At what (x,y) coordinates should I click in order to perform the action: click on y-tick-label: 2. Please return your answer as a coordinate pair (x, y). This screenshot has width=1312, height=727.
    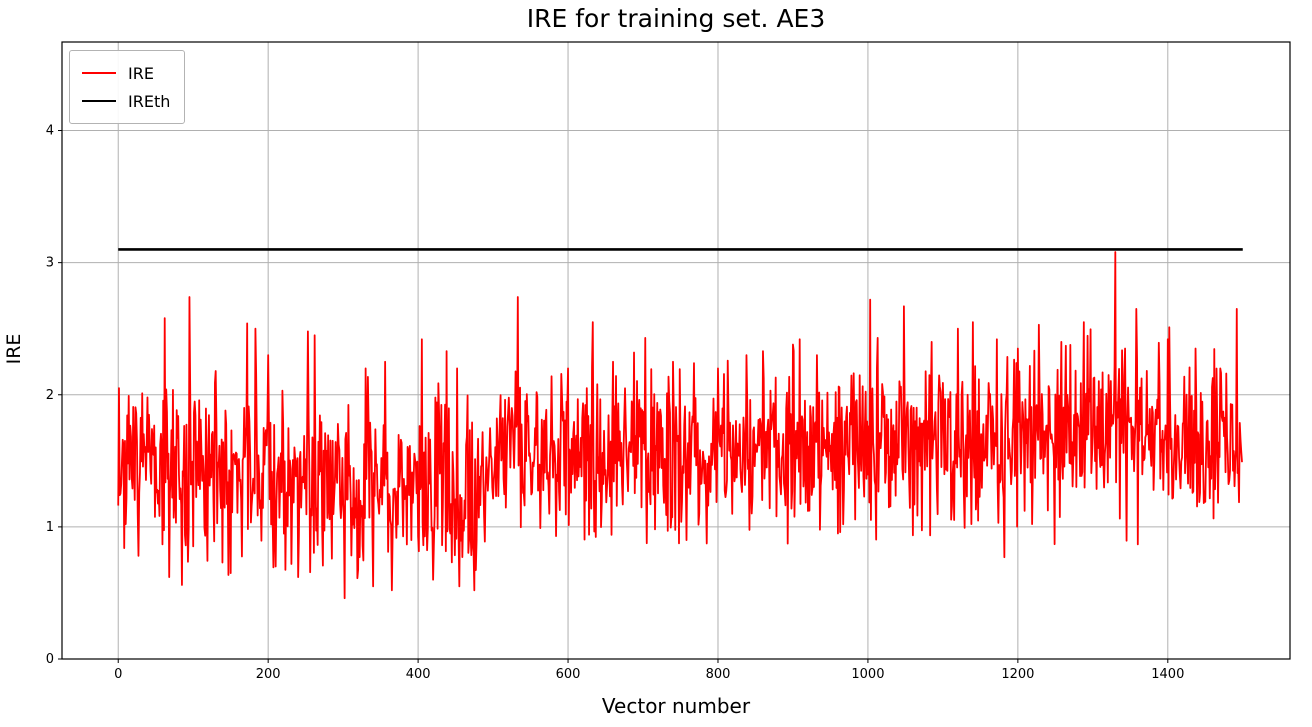
    Looking at the image, I should click on (50, 395).